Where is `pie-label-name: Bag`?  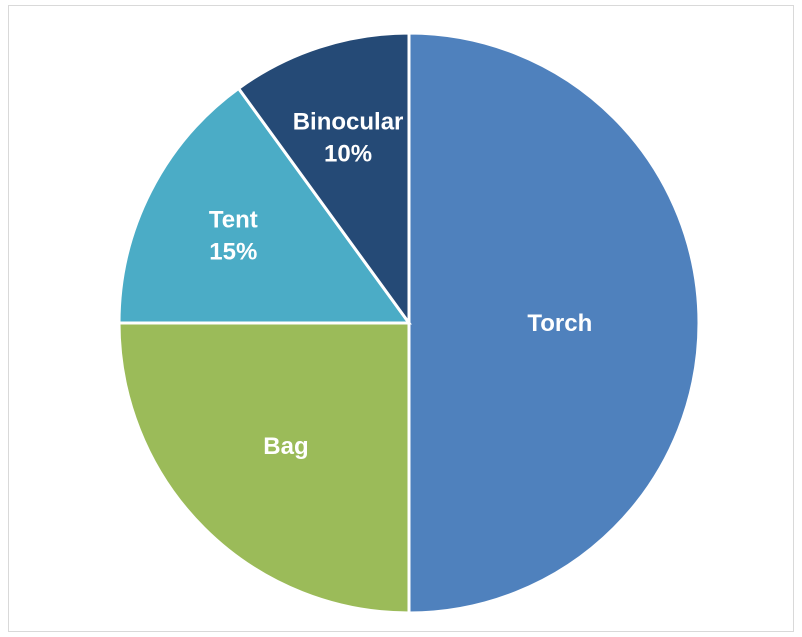
pie-label-name: Bag is located at coordinates (285, 446).